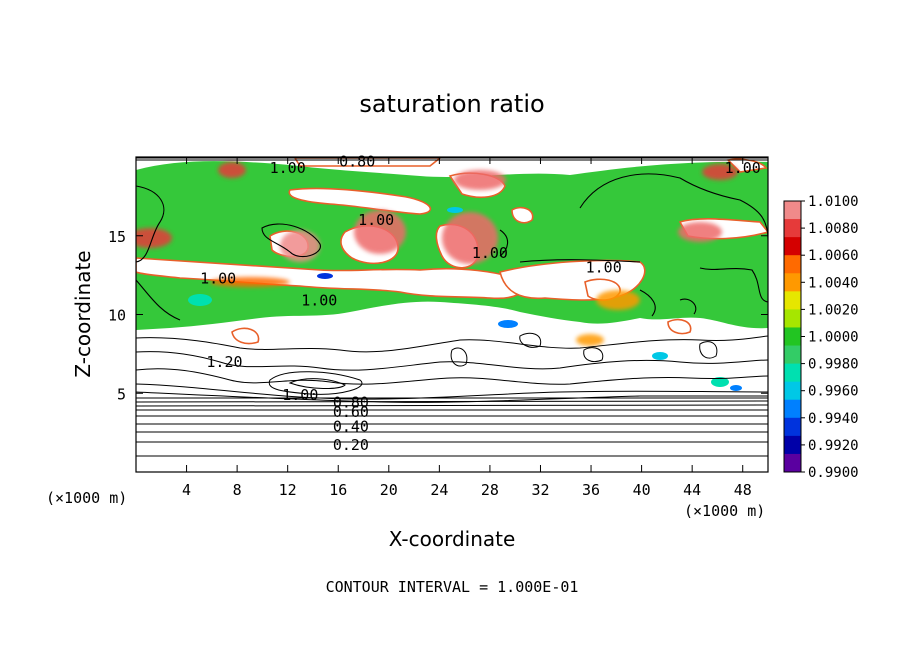 The image size is (904, 654). Describe the element at coordinates (833, 310) in the screenshot. I see `colorbar-tick-label: 1.0020` at that location.